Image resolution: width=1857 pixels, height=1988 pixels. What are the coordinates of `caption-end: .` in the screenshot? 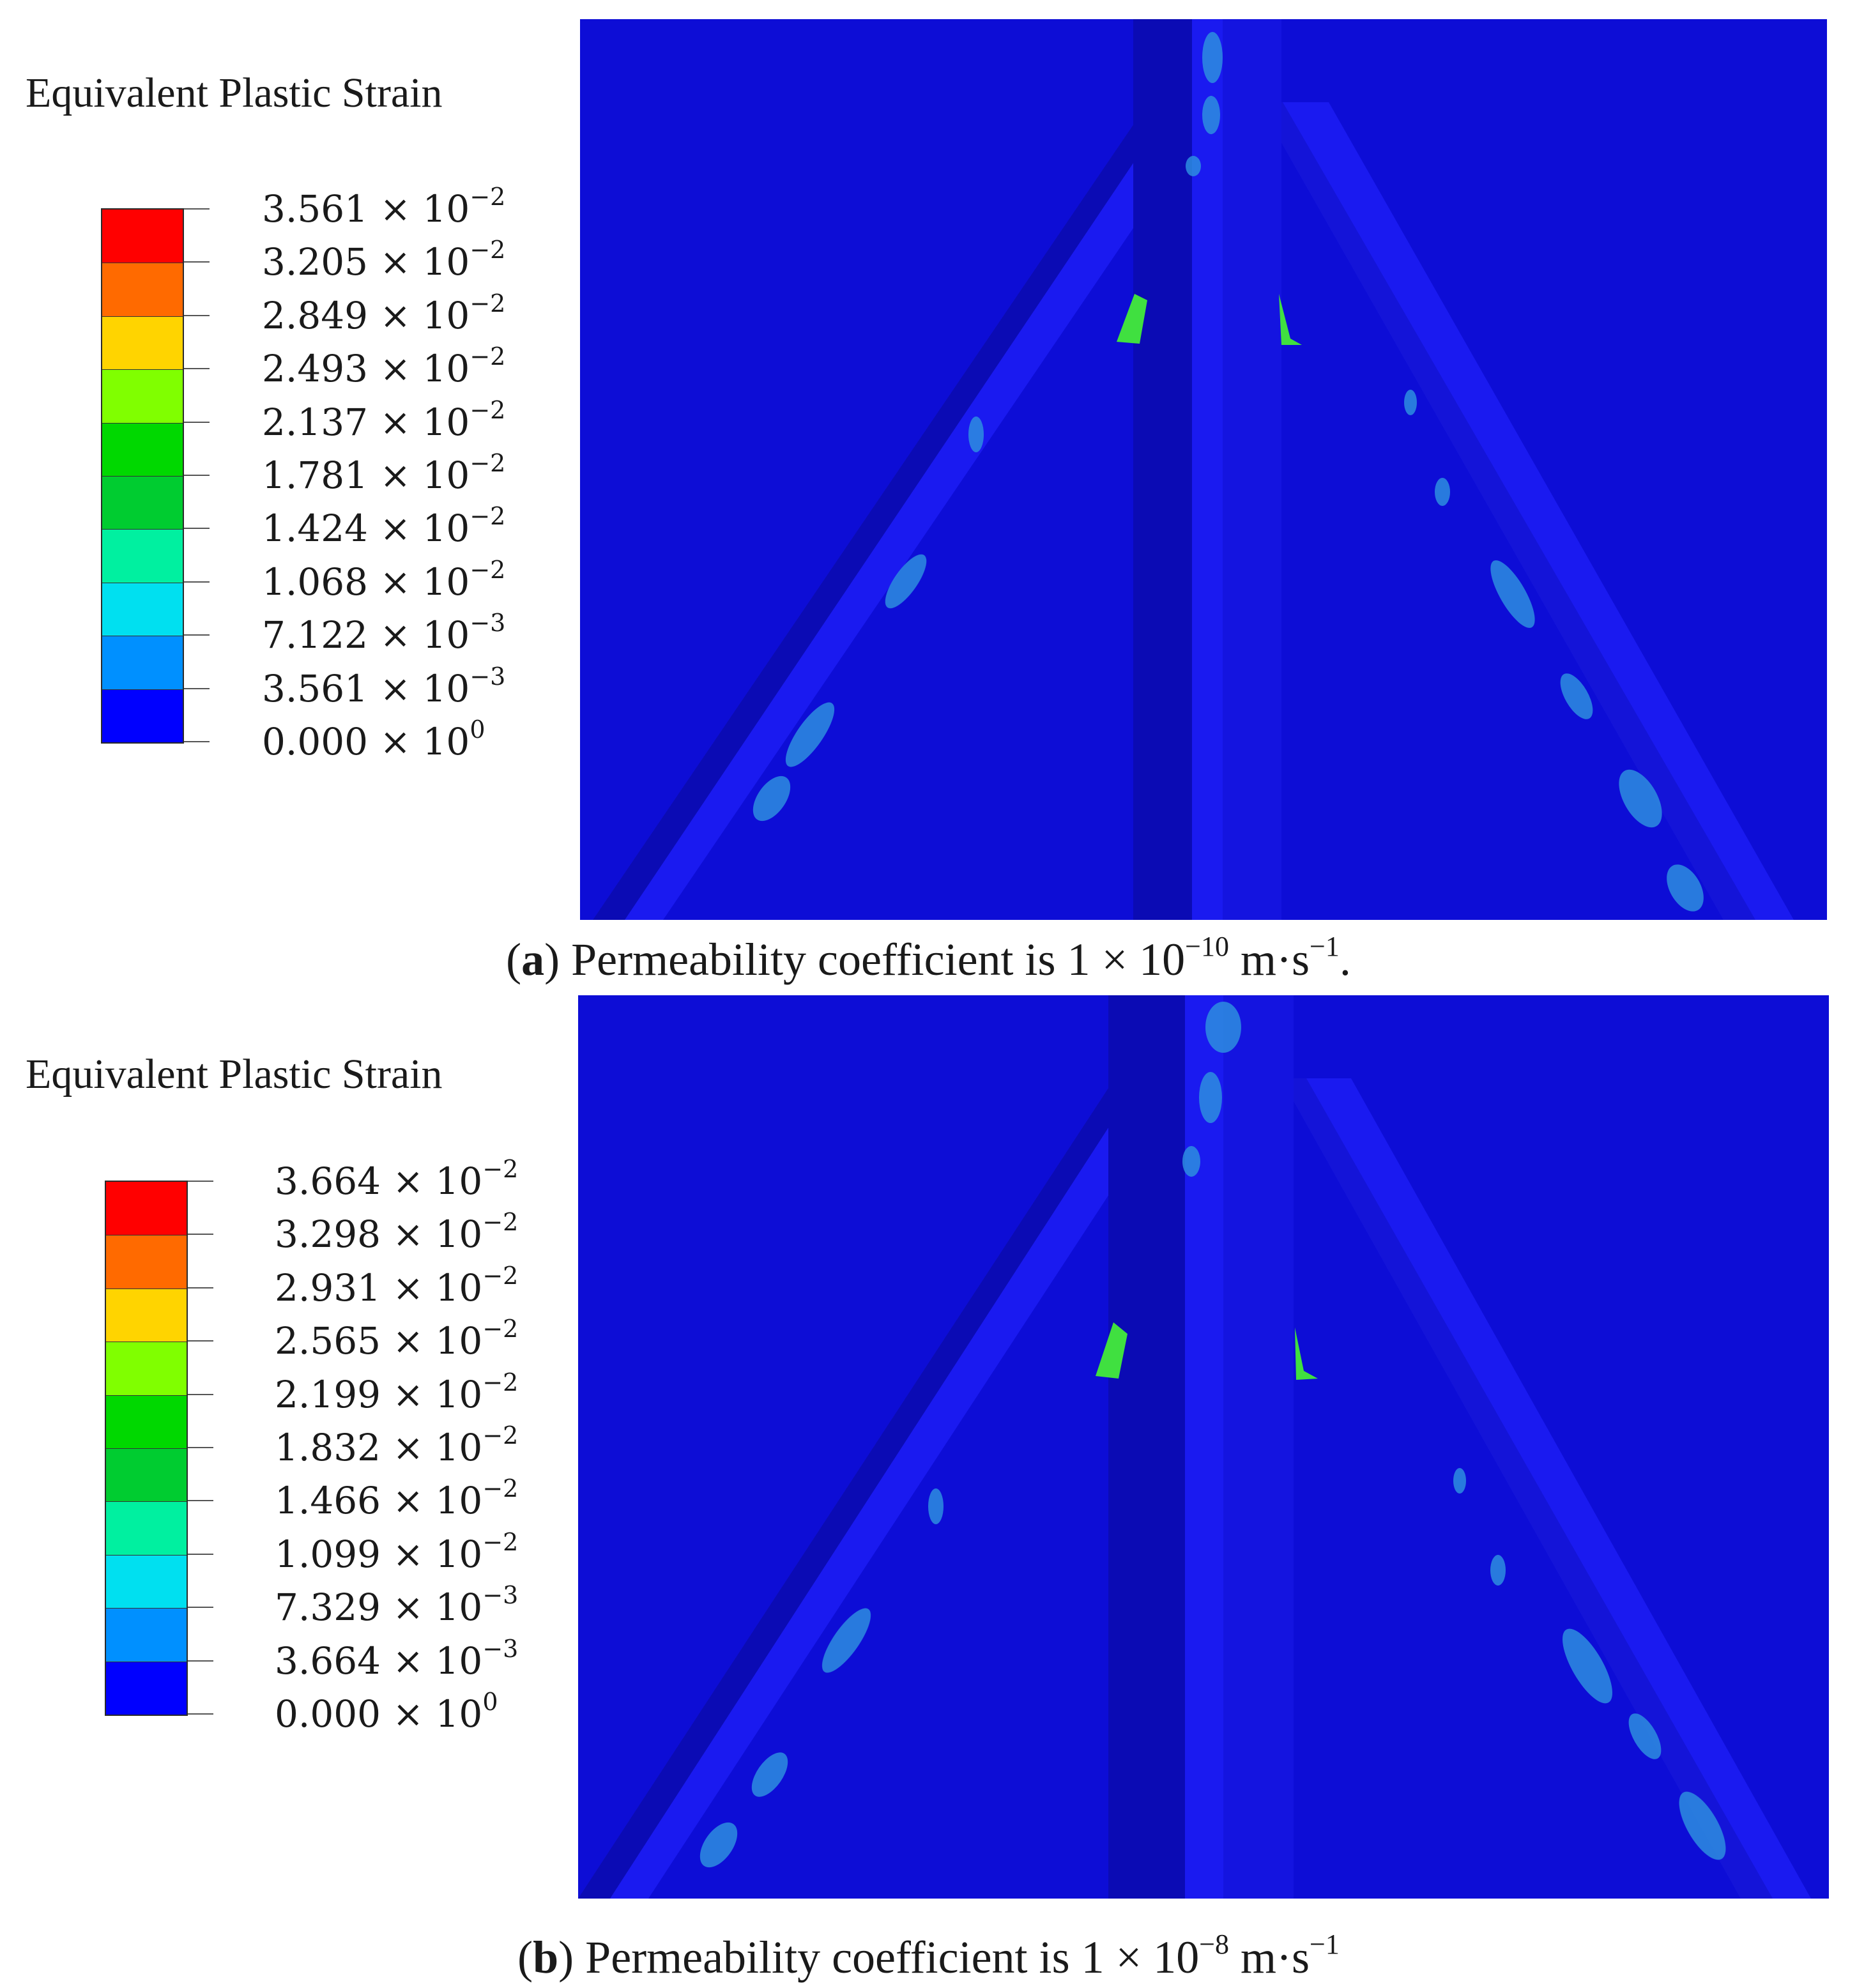 It's located at (1345, 960).